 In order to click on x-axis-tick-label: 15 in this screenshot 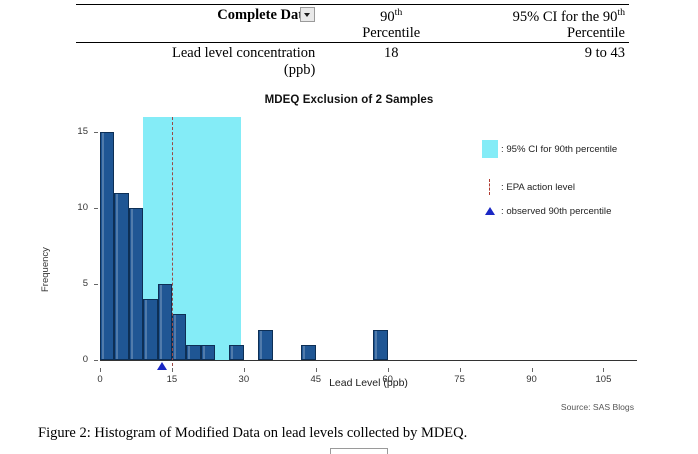, I will do `click(172, 379)`.